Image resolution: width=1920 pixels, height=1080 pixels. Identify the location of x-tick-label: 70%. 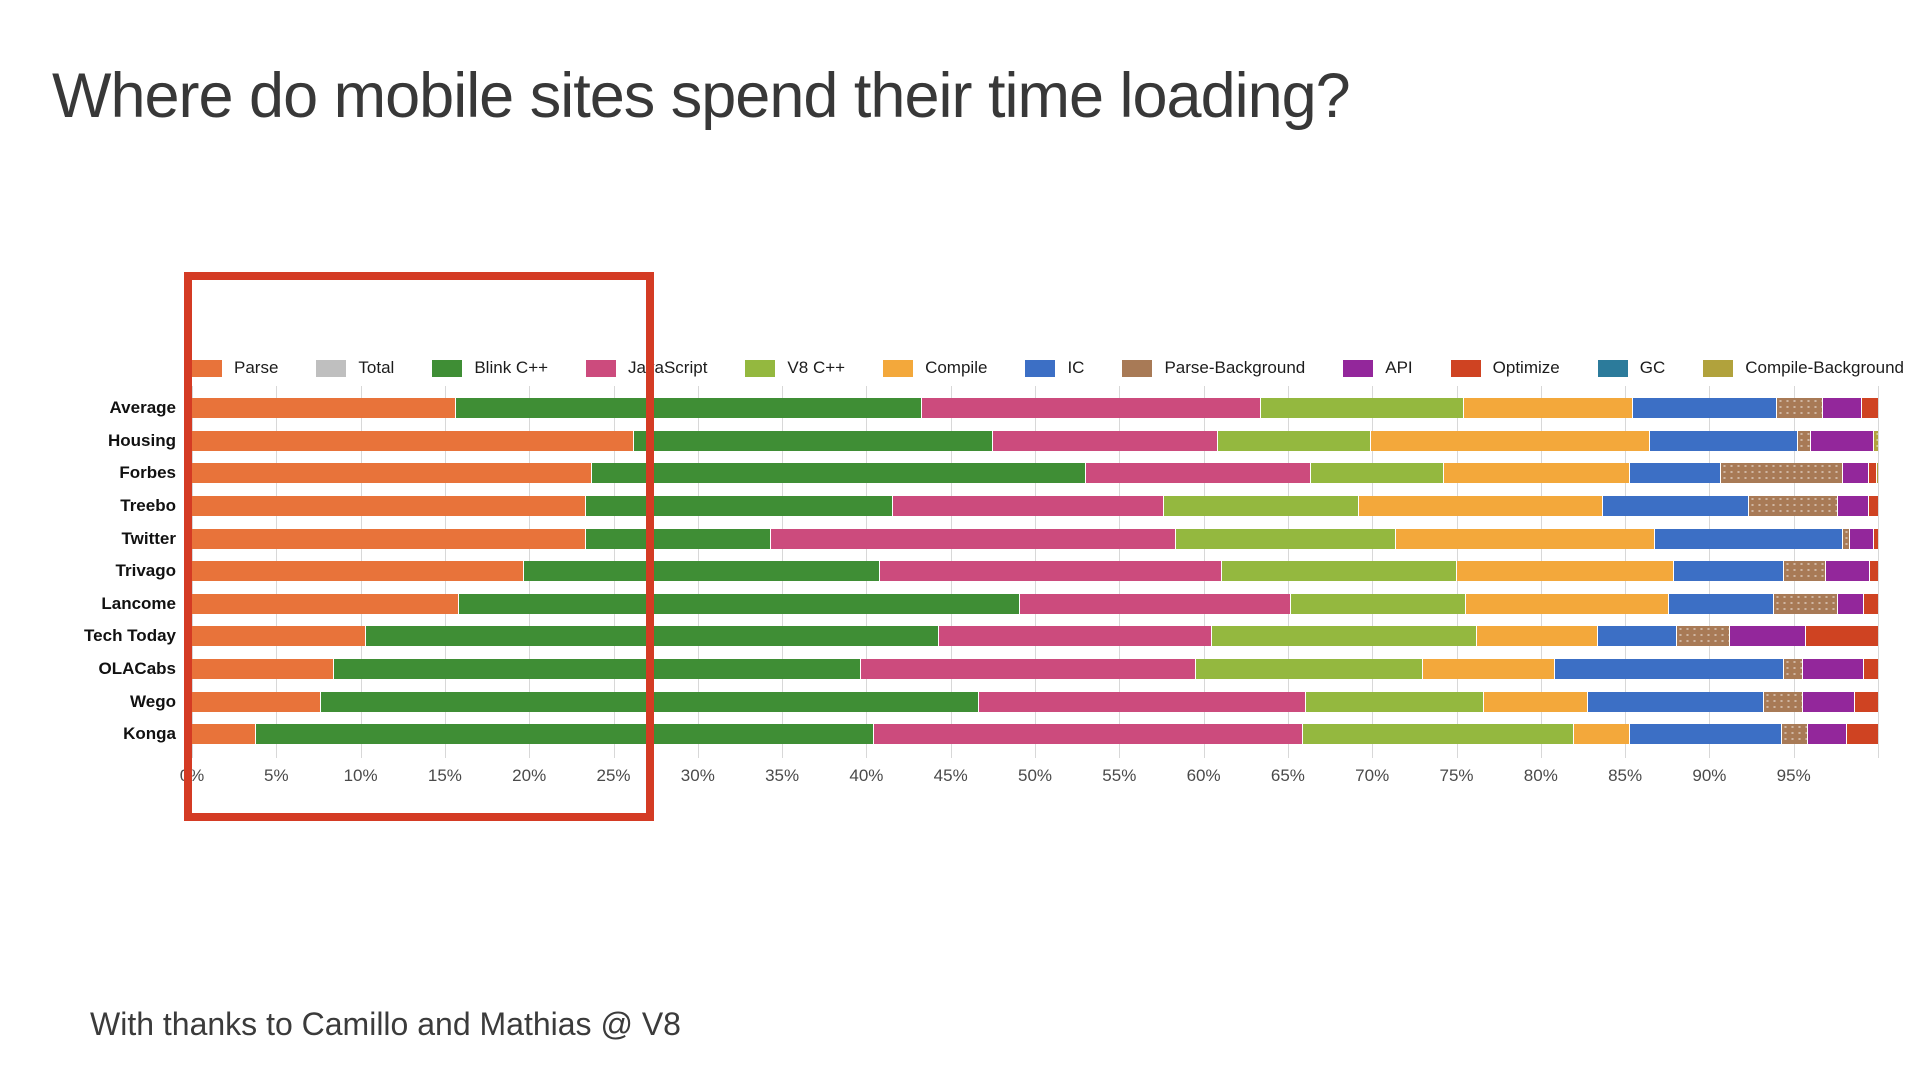
(1372, 775).